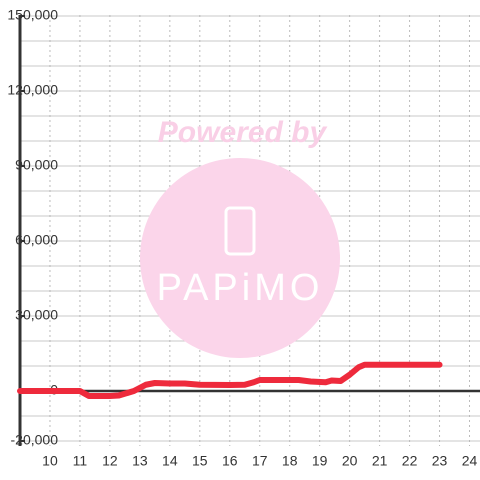  Describe the element at coordinates (240, 288) in the screenshot. I see `watermark-brand: PAPiMO` at that location.